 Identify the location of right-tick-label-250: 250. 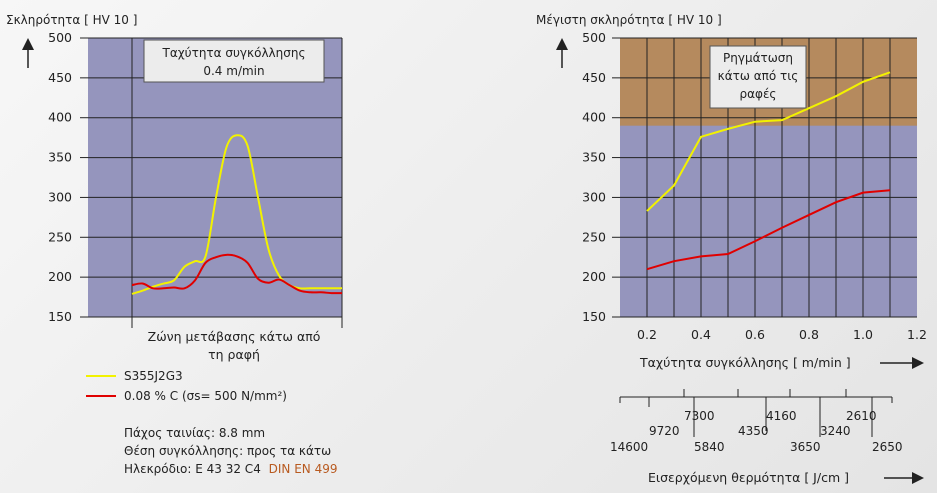
(594, 236).